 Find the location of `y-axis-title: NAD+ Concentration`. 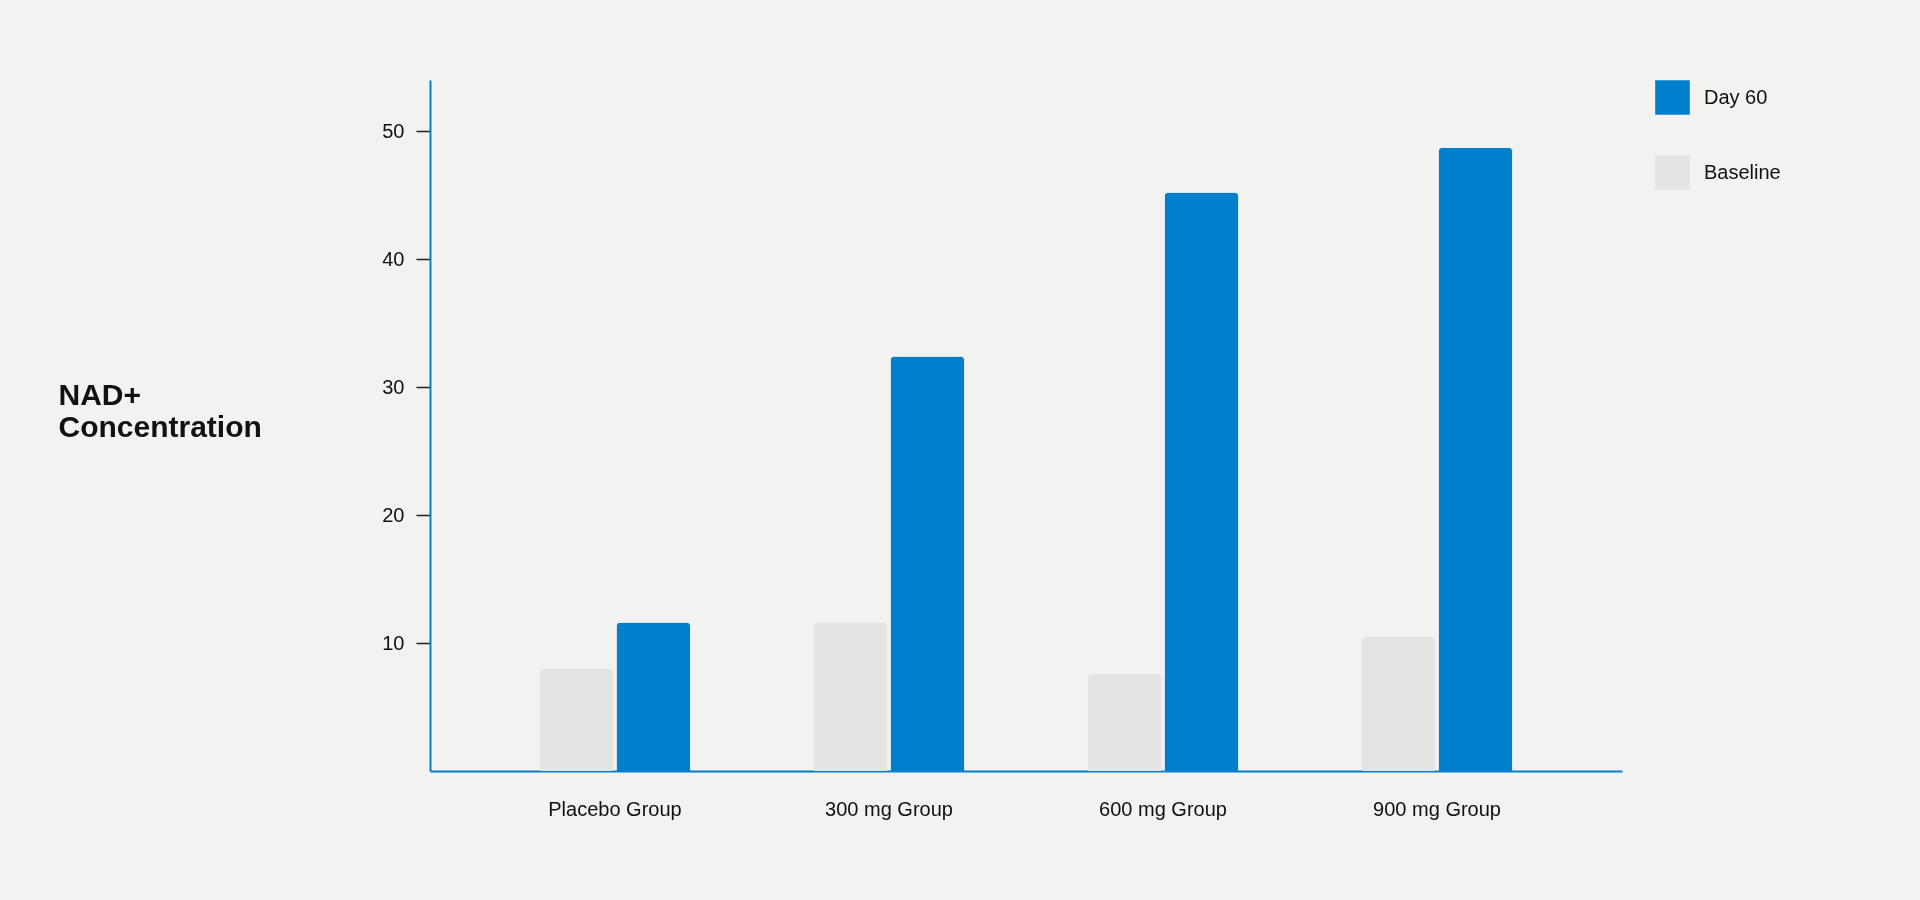

y-axis-title: NAD+ Concentration is located at coordinates (160, 410).